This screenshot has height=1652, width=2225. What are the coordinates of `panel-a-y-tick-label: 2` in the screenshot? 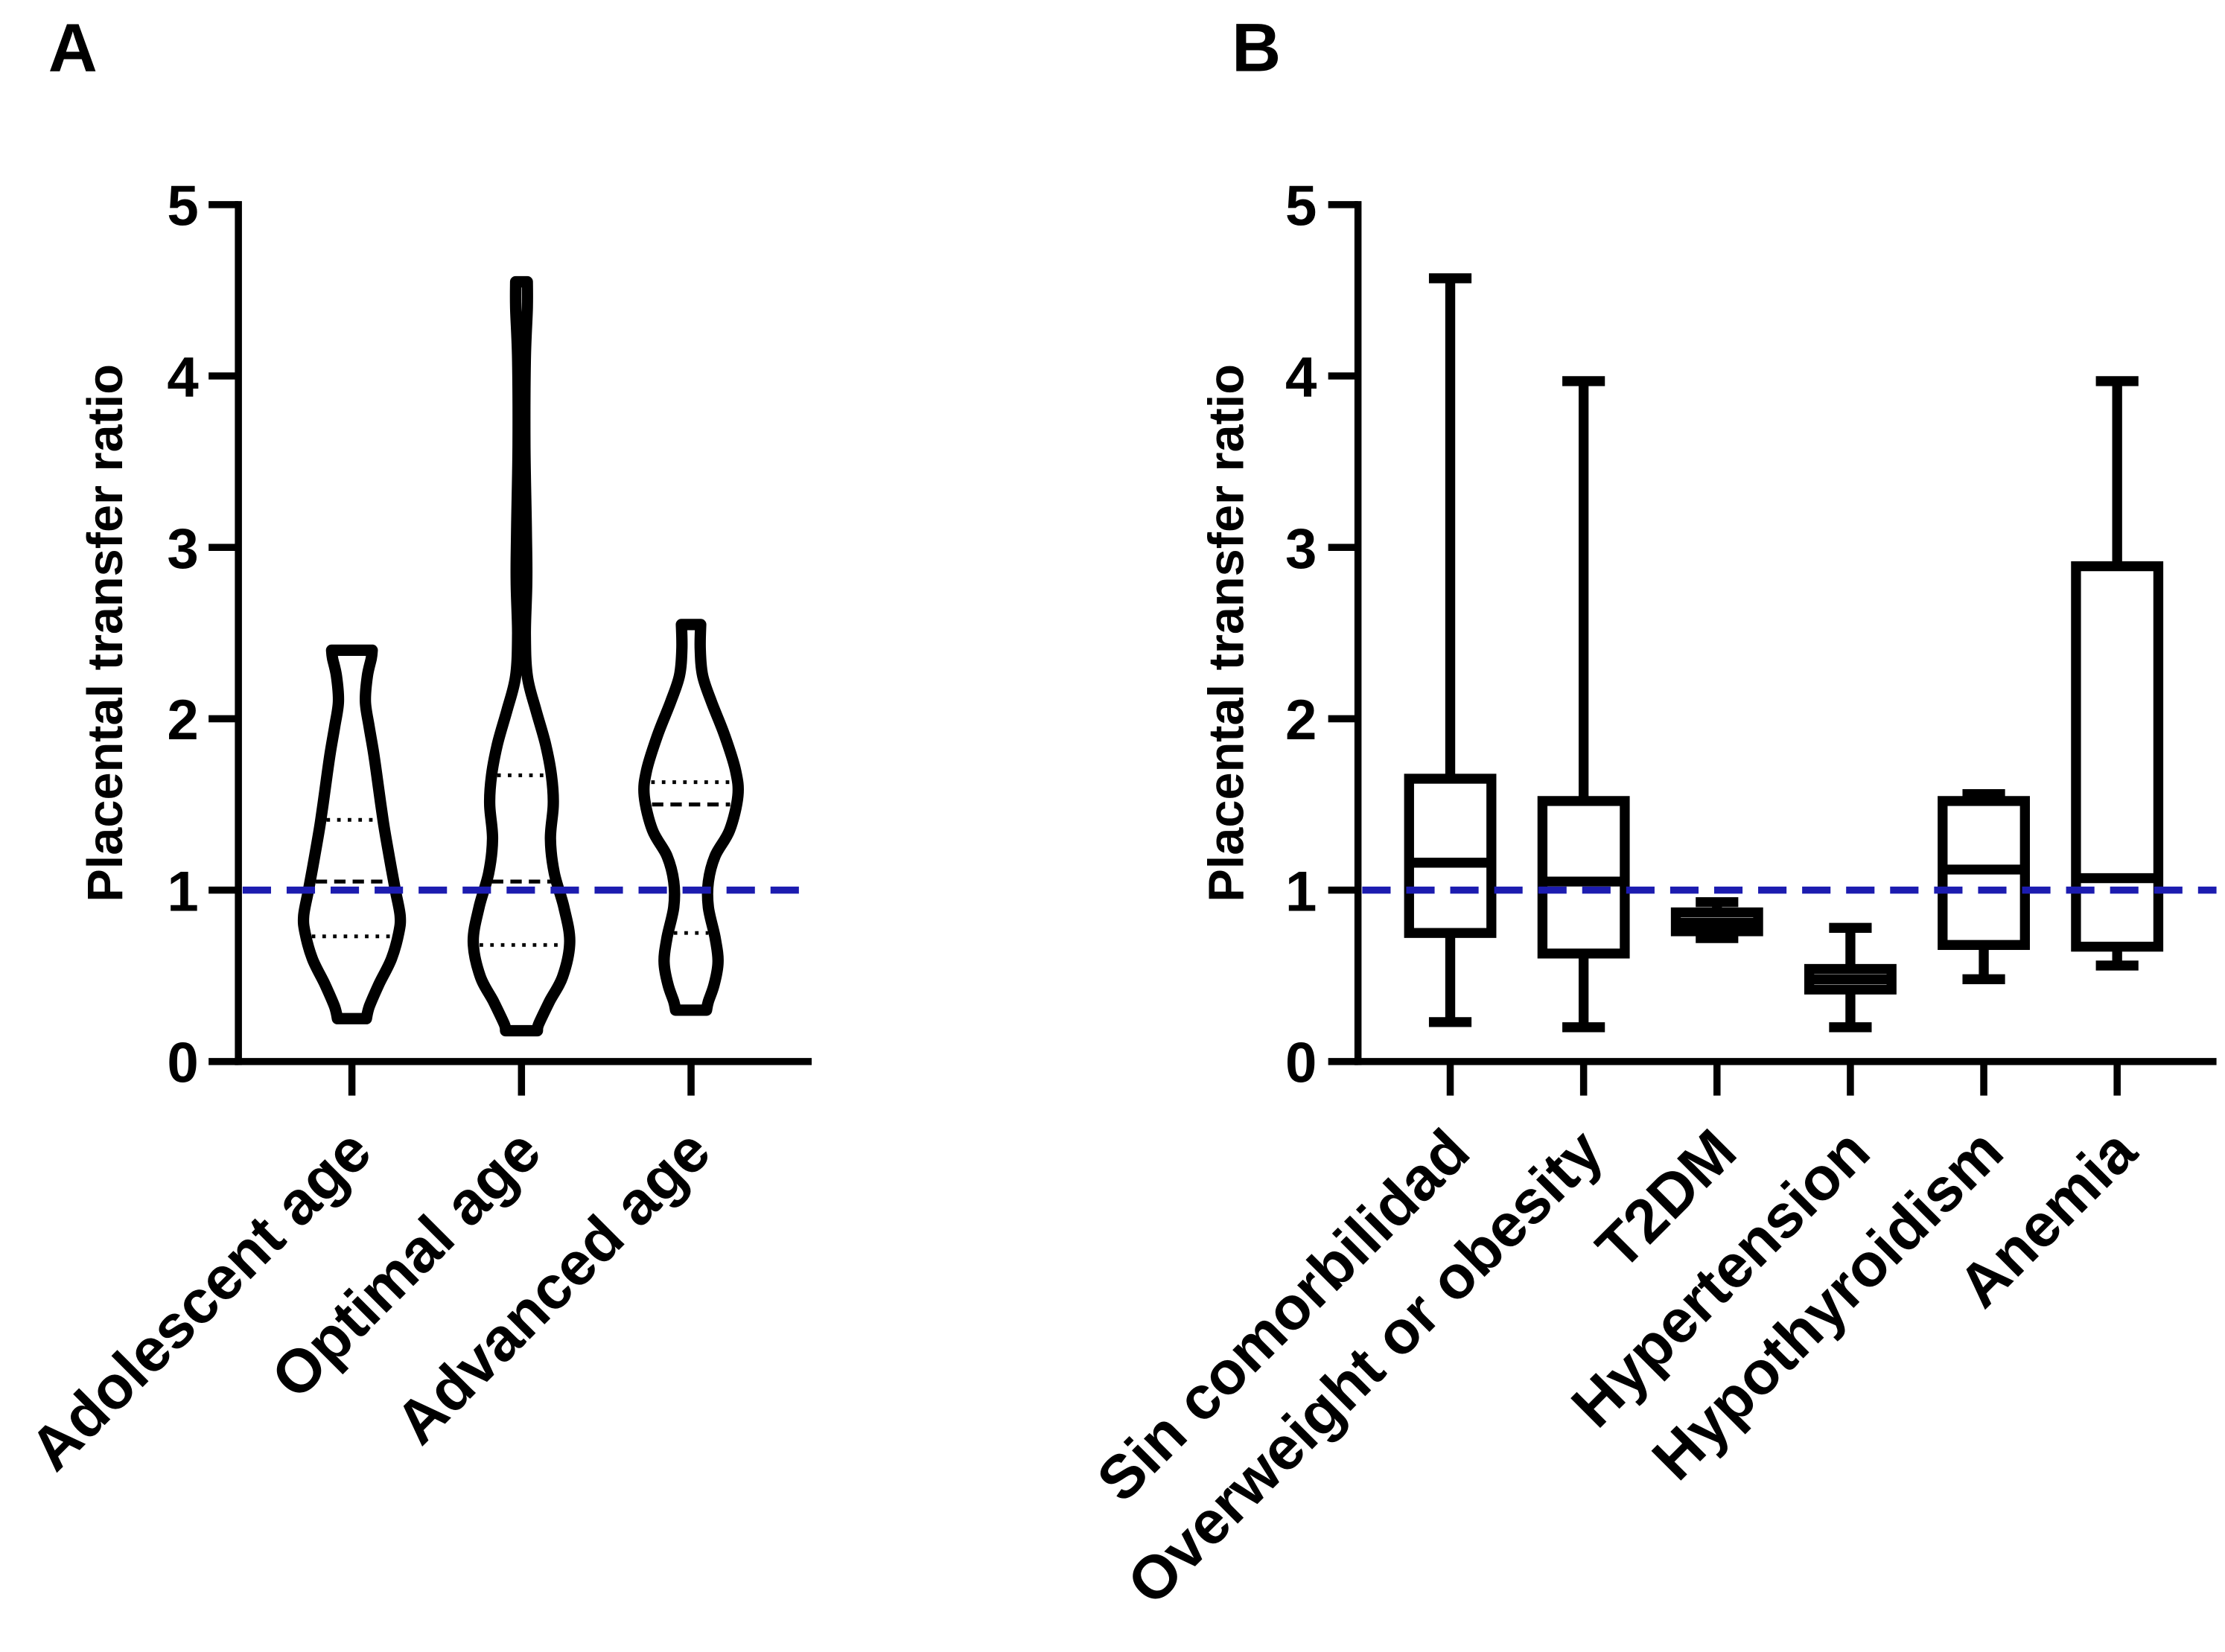 It's located at (182, 720).